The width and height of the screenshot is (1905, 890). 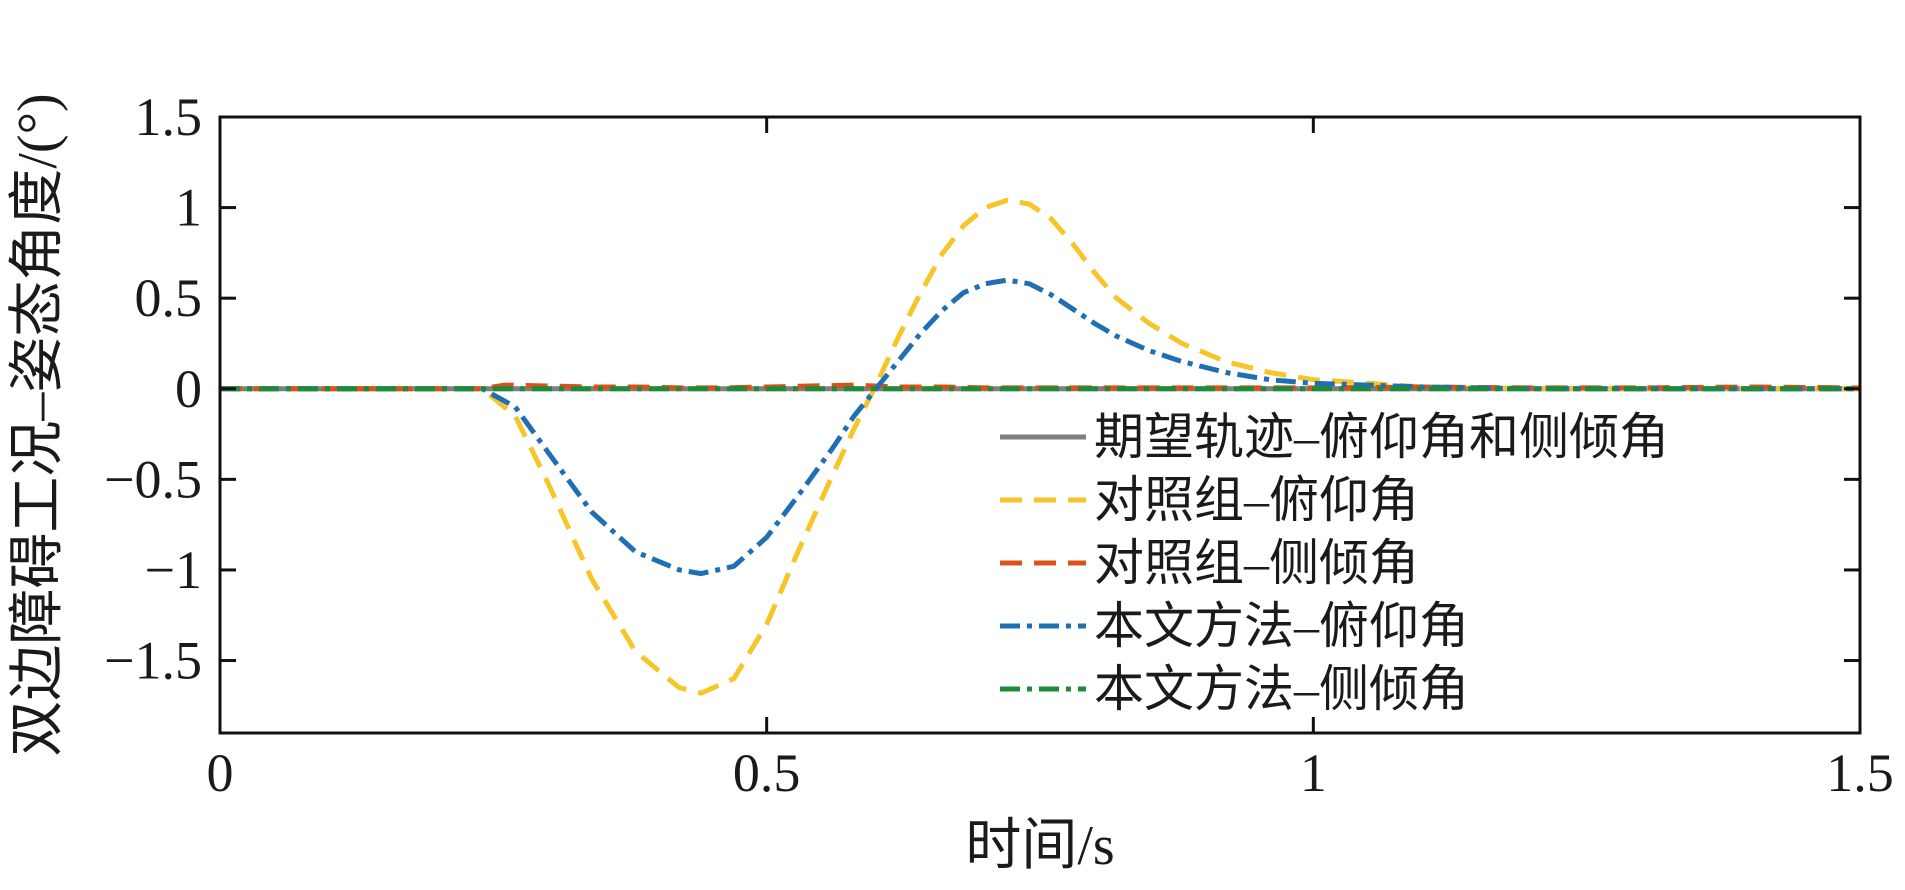 What do you see at coordinates (1860, 773) in the screenshot?
I see `x-tick-label: 1.5` at bounding box center [1860, 773].